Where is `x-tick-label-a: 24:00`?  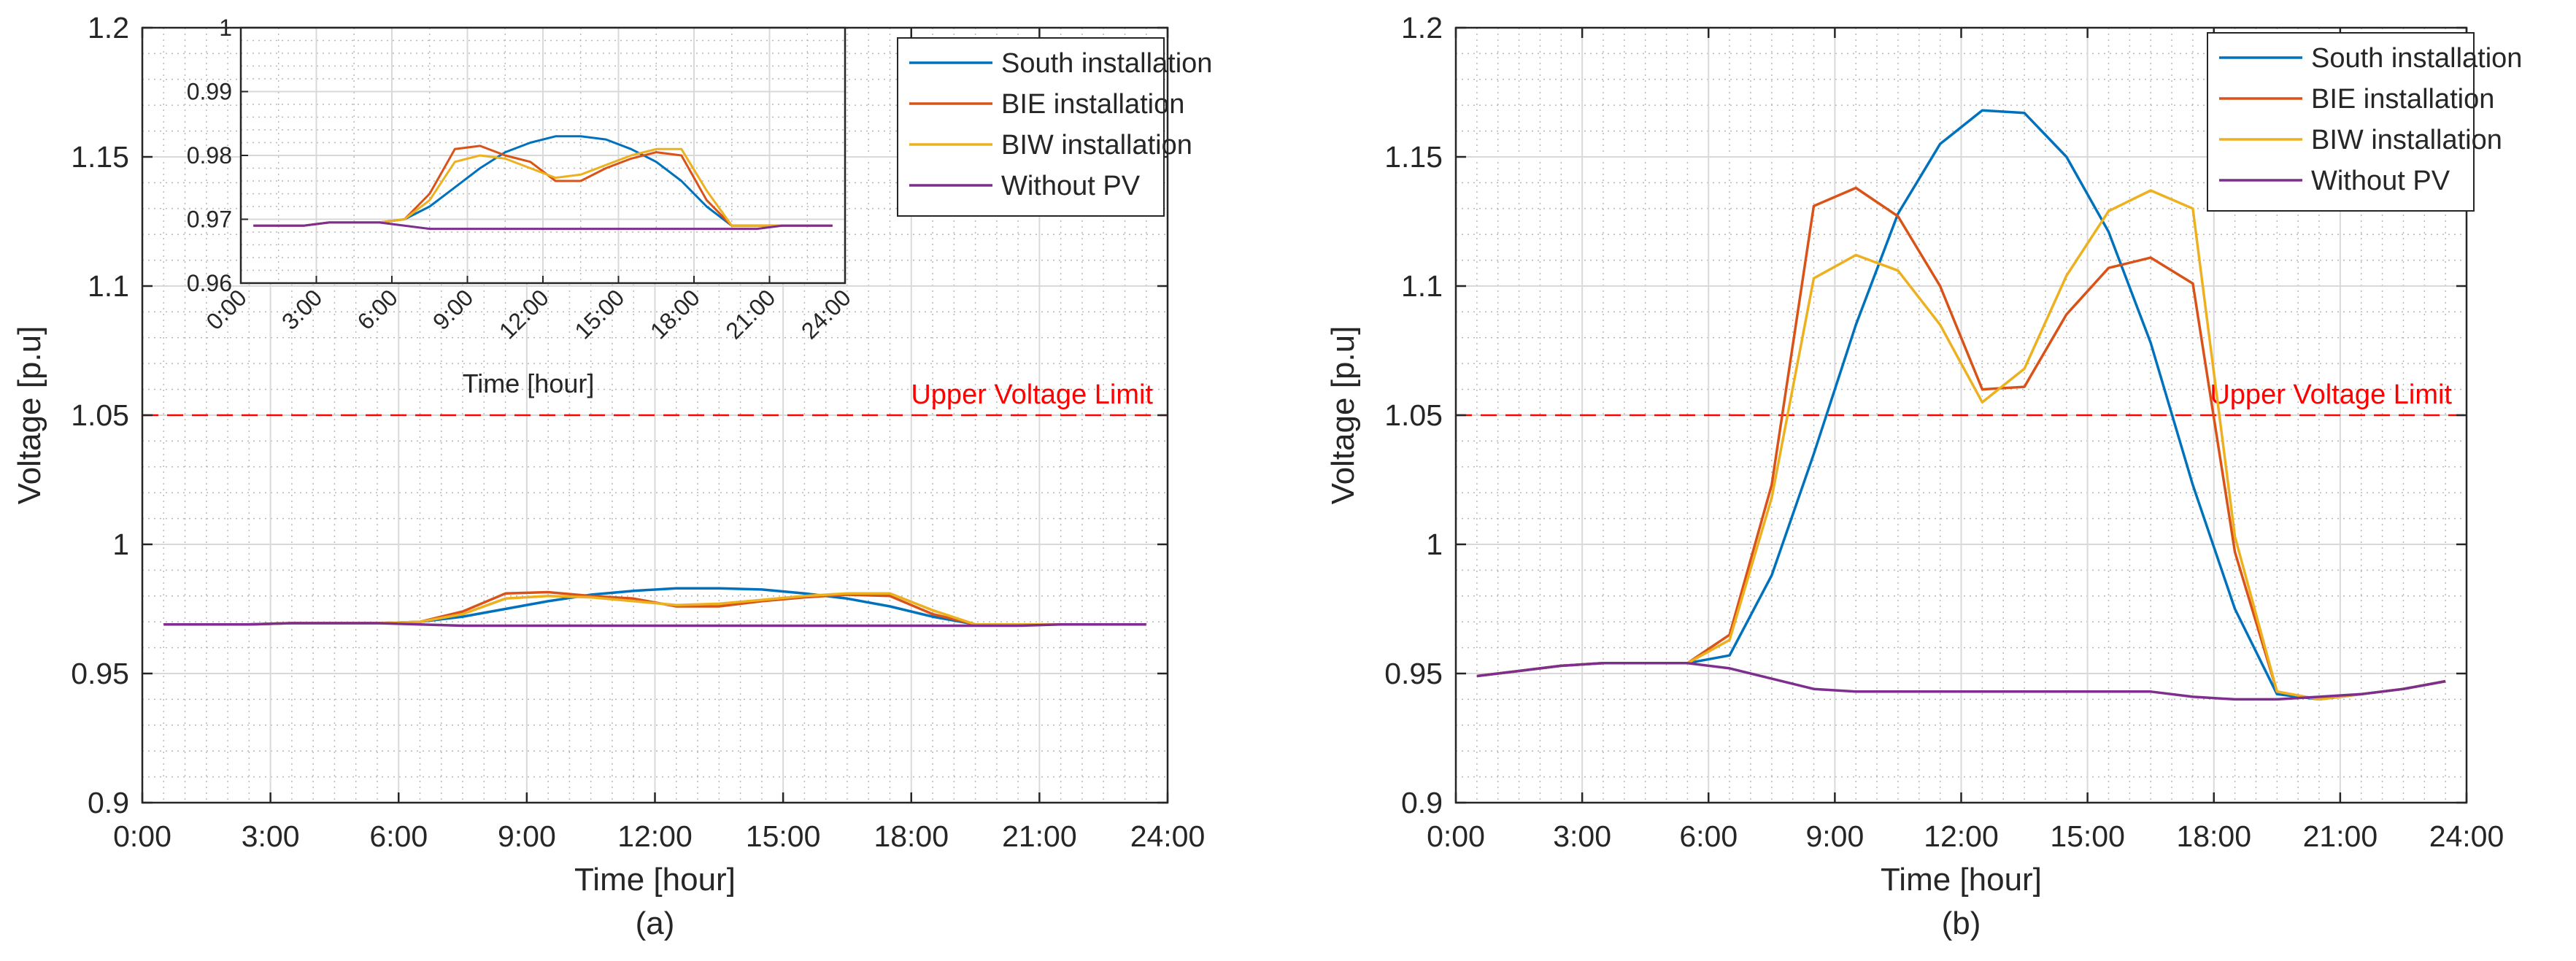 x-tick-label-a: 24:00 is located at coordinates (1168, 836).